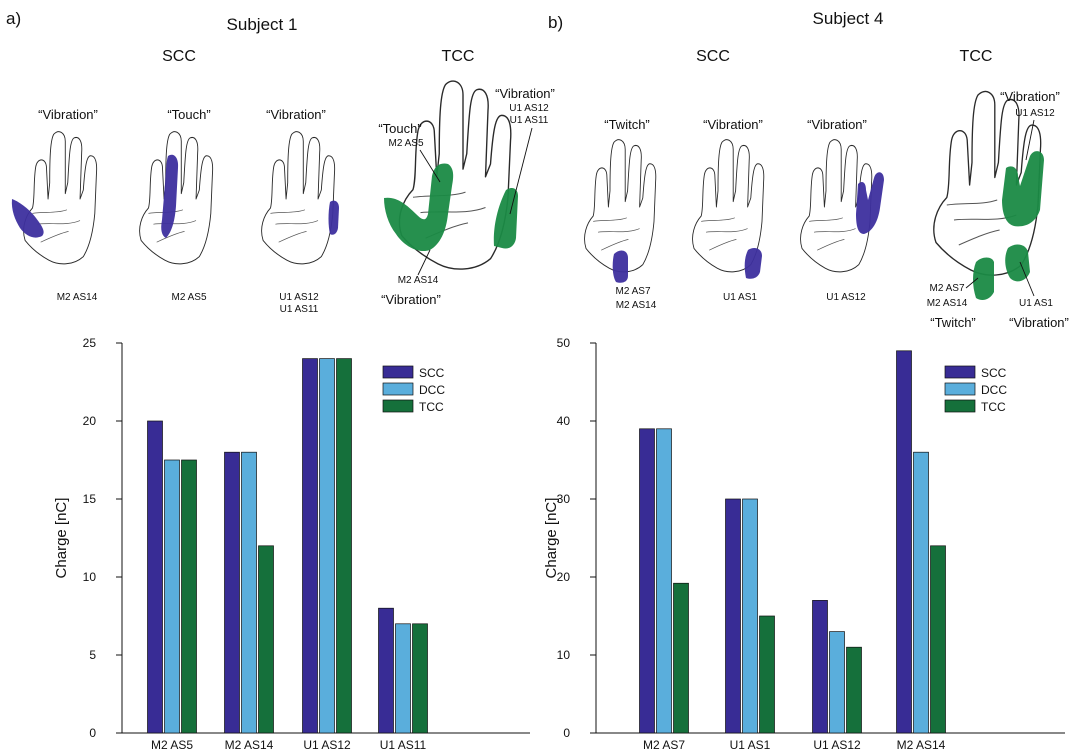  Describe the element at coordinates (419, 207) in the screenshot. I see `sensation-area-thumb` at that location.